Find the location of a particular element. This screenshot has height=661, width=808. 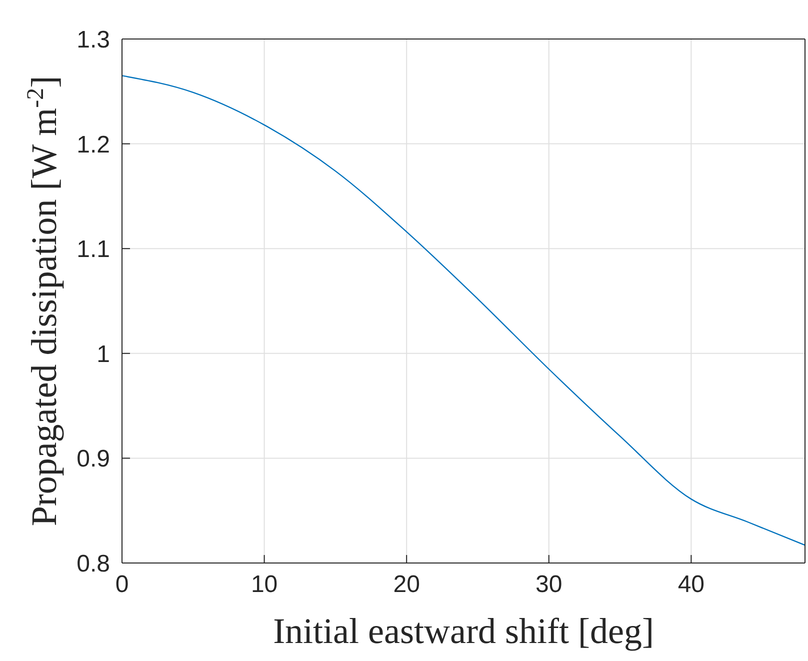

y-tick-label: 0.8 is located at coordinates (93, 564).